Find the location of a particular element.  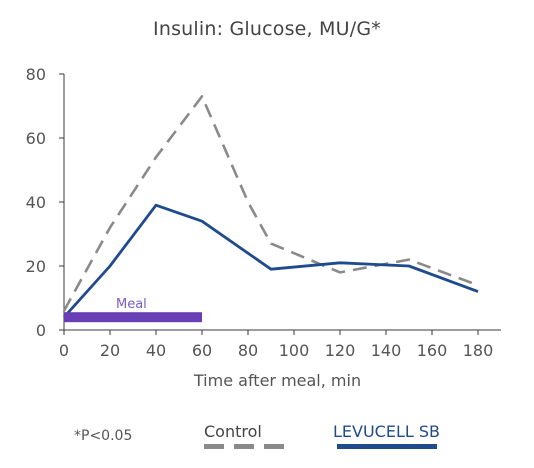

x-tick-label: 80 is located at coordinates (248, 350).